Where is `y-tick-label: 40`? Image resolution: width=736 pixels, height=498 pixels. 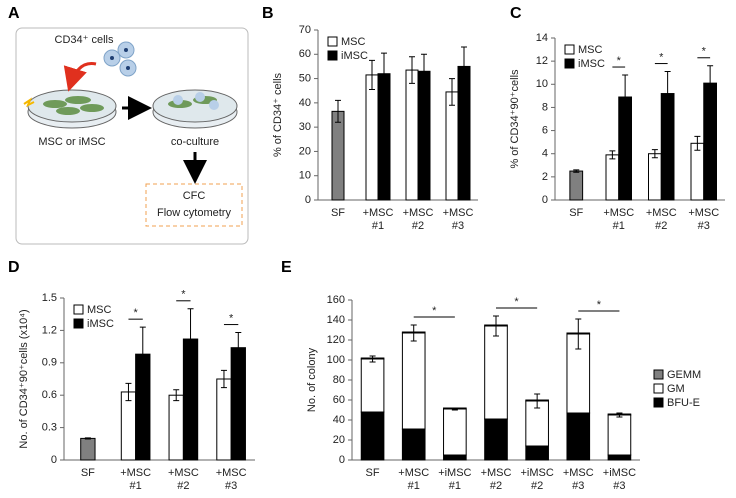 y-tick-label: 40 is located at coordinates (305, 103).